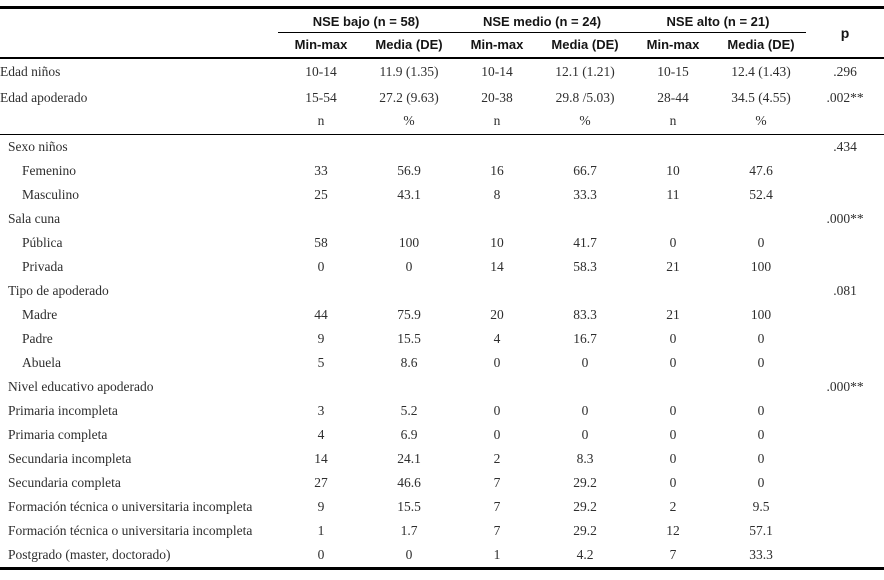 This screenshot has height=580, width=884. Describe the element at coordinates (321, 242) in the screenshot. I see `cell-value: 58` at that location.